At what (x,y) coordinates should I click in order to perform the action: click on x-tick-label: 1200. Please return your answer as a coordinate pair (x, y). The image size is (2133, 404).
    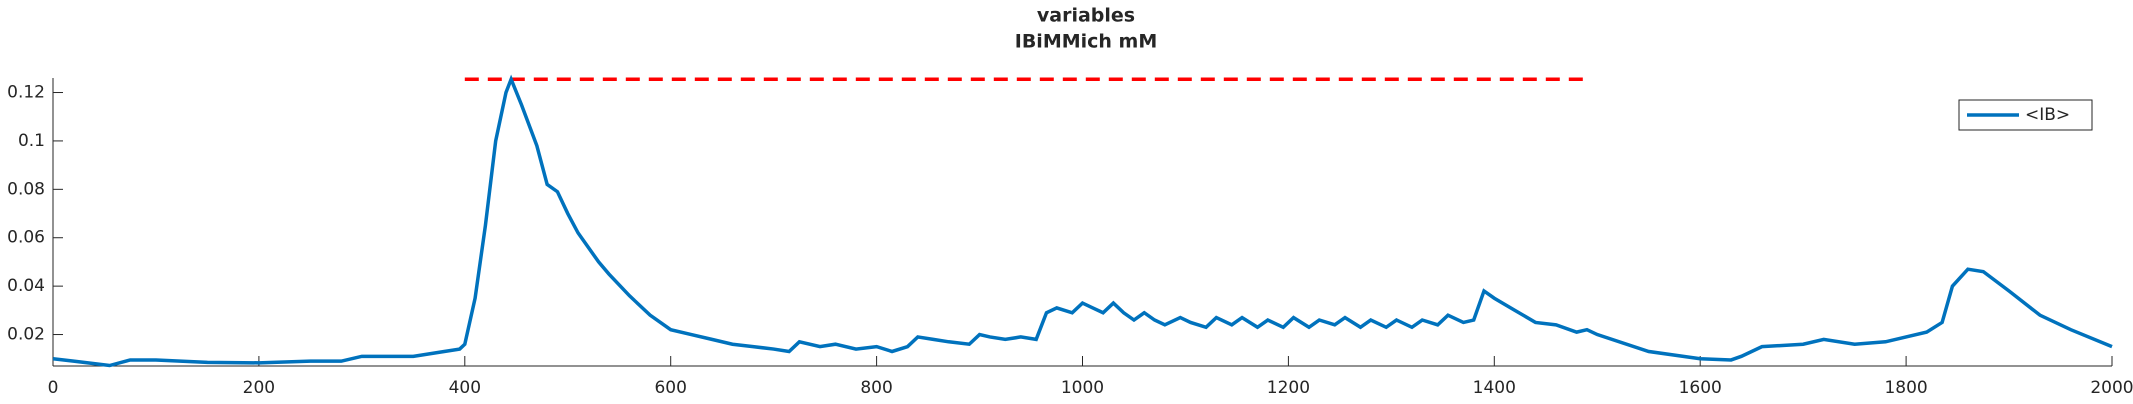
    Looking at the image, I should click on (1288, 388).